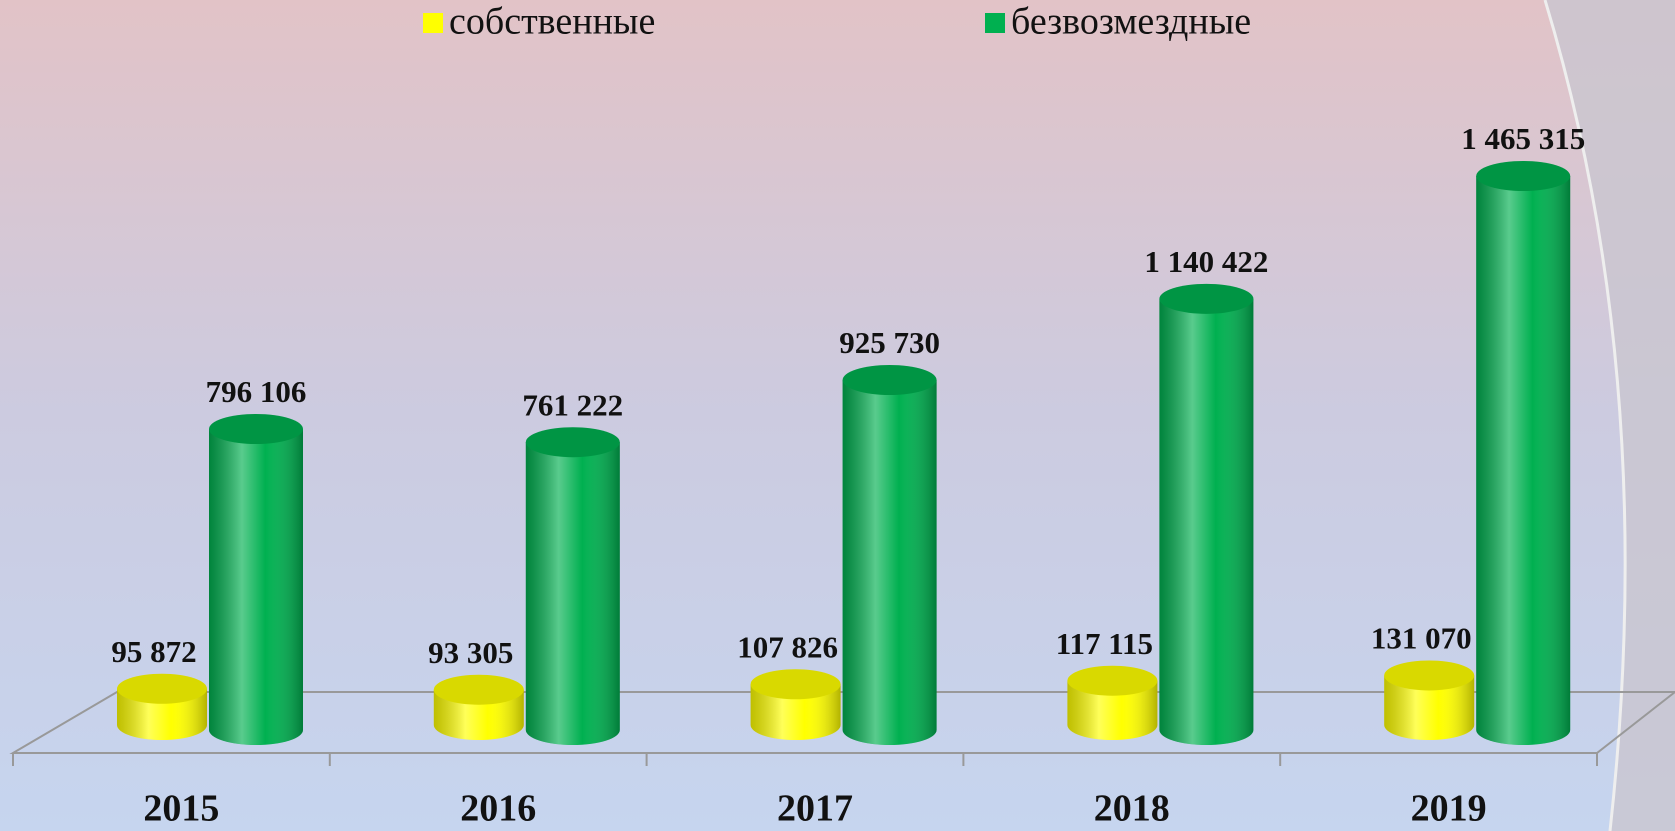 The image size is (1675, 831). What do you see at coordinates (572, 404) in the screenshot?
I see `value-label: 761 222` at bounding box center [572, 404].